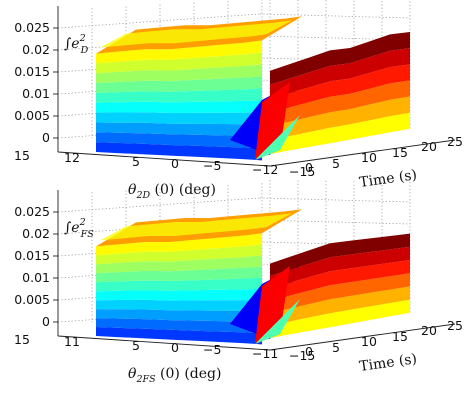 The height and width of the screenshot is (409, 474). I want to click on x-axis-label: θ2FS (0) (deg), so click(174, 375).